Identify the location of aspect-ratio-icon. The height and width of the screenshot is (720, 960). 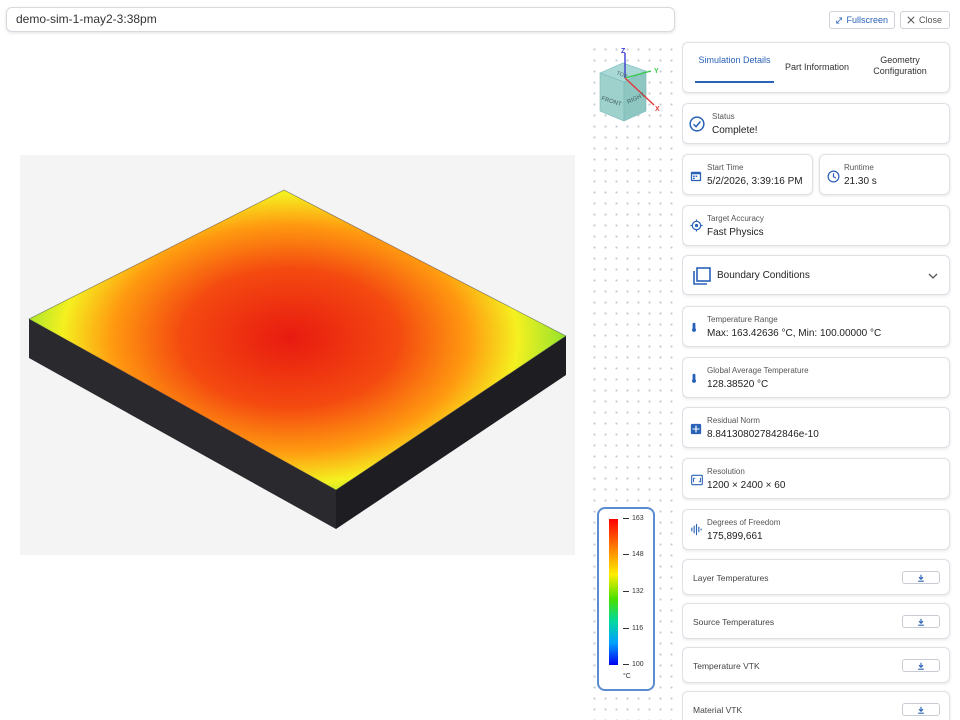
(697, 480).